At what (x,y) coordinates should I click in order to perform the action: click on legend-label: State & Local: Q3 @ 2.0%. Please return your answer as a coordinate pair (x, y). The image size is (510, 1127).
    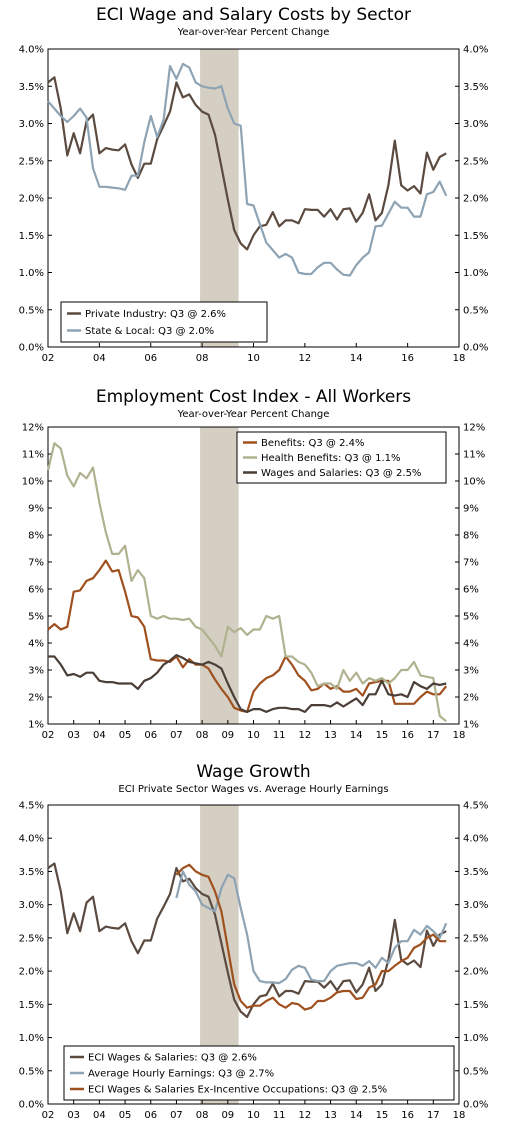
    Looking at the image, I should click on (149, 331).